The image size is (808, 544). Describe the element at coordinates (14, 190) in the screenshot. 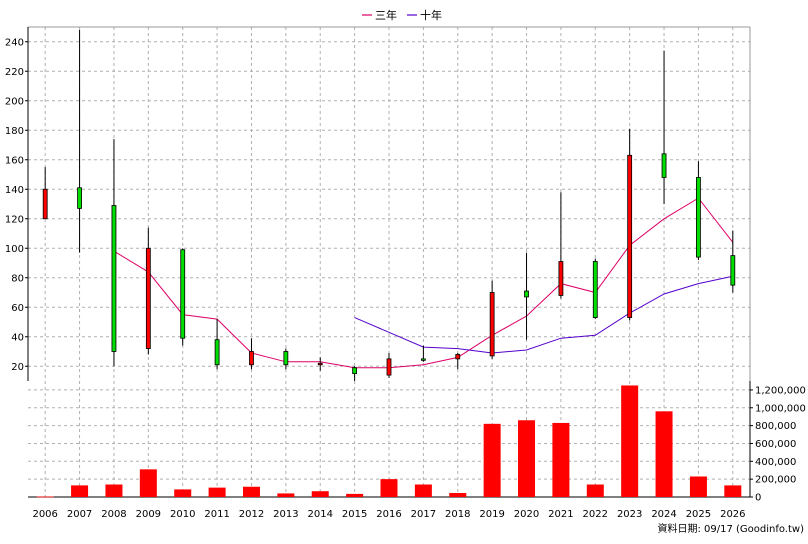

I see `price-tick-label: 140` at that location.